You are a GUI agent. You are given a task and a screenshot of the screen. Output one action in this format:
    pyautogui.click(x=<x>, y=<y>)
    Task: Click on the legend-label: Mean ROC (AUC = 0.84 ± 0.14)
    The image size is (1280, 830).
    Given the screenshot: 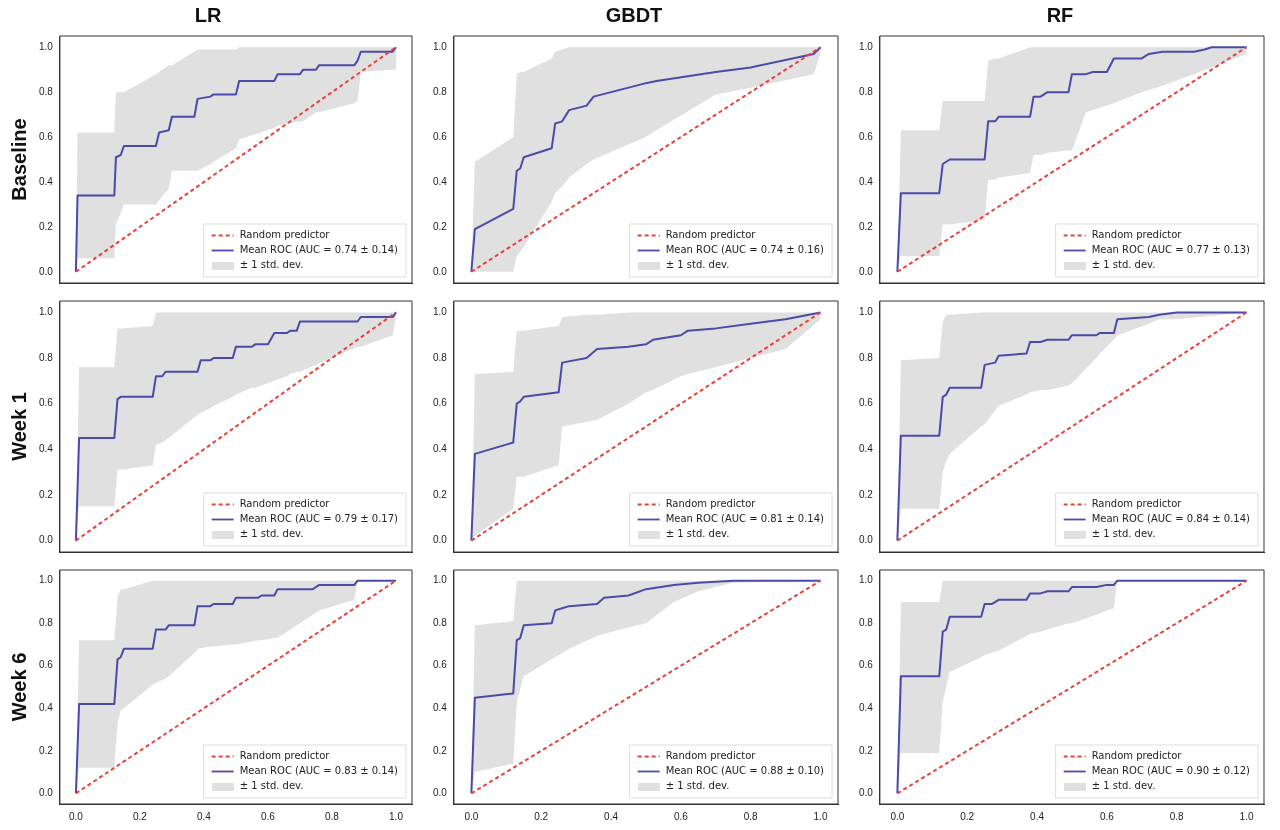 What is the action you would take?
    pyautogui.click(x=1171, y=519)
    